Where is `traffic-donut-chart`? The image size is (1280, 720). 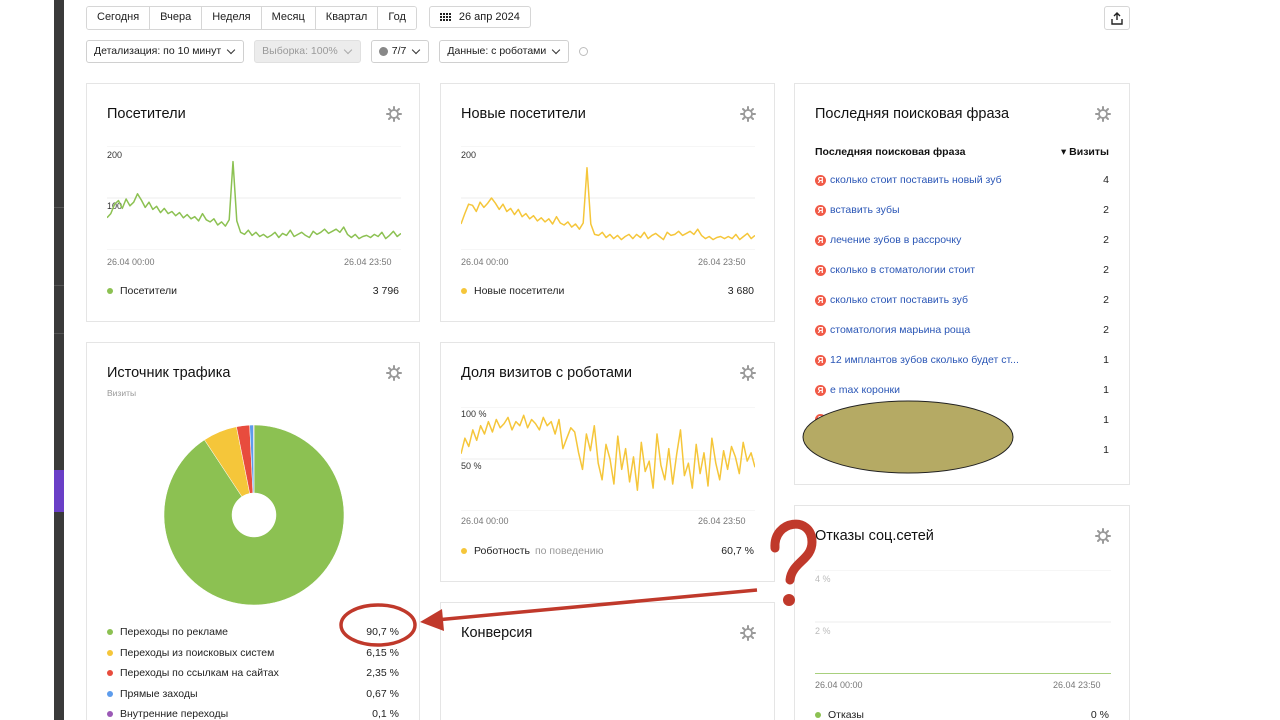 traffic-donut-chart is located at coordinates (254, 515).